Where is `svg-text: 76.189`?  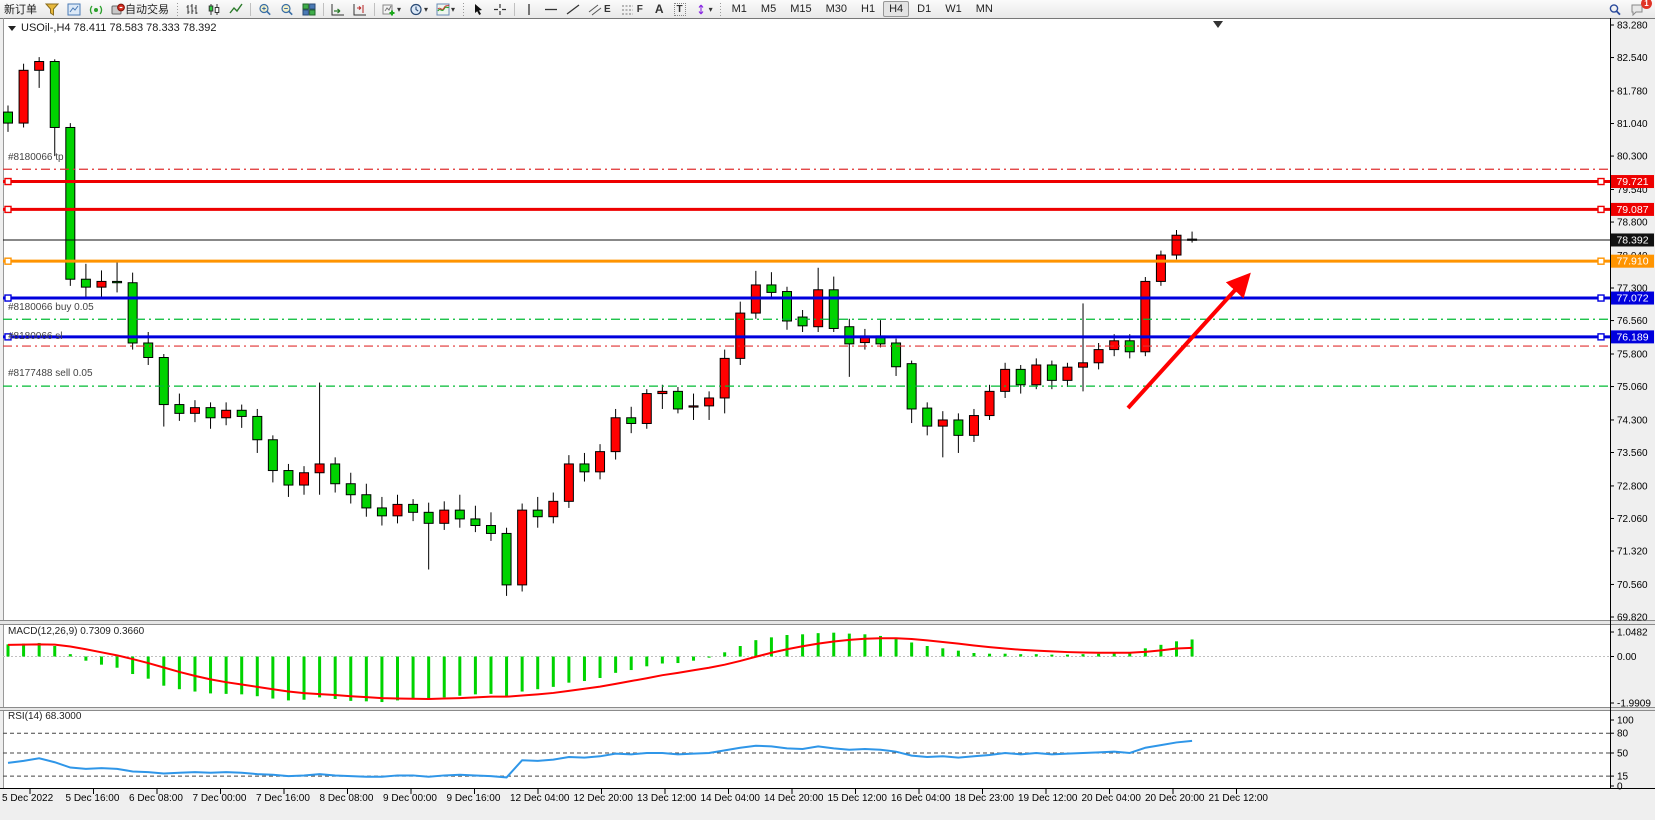
svg-text: 76.189 is located at coordinates (1632, 337).